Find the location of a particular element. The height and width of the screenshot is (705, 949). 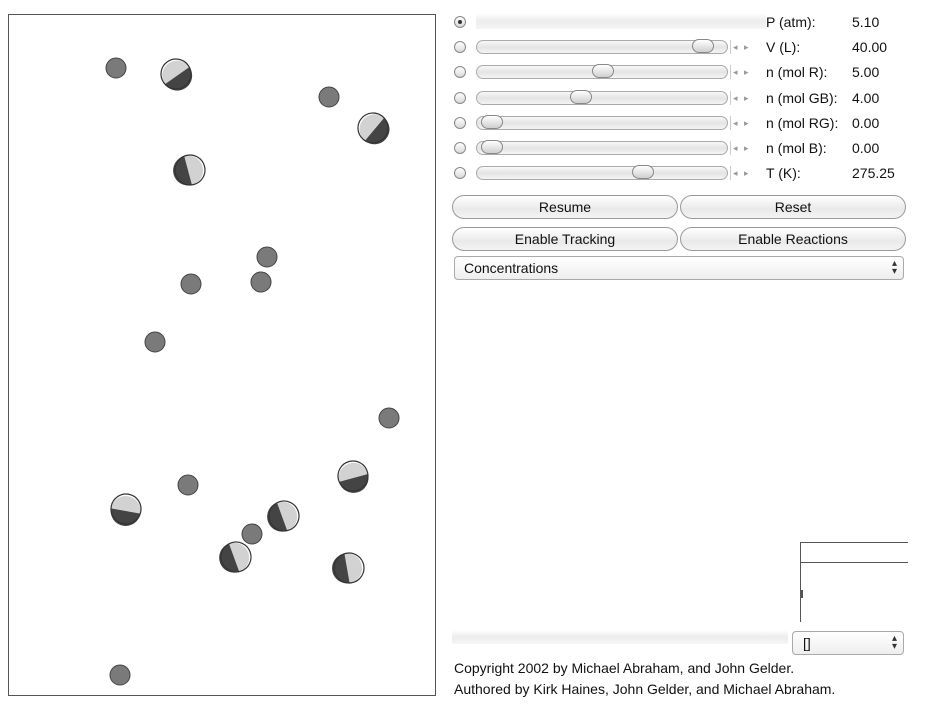

enable-tracking-button: Enable Tracking is located at coordinates (565, 239).